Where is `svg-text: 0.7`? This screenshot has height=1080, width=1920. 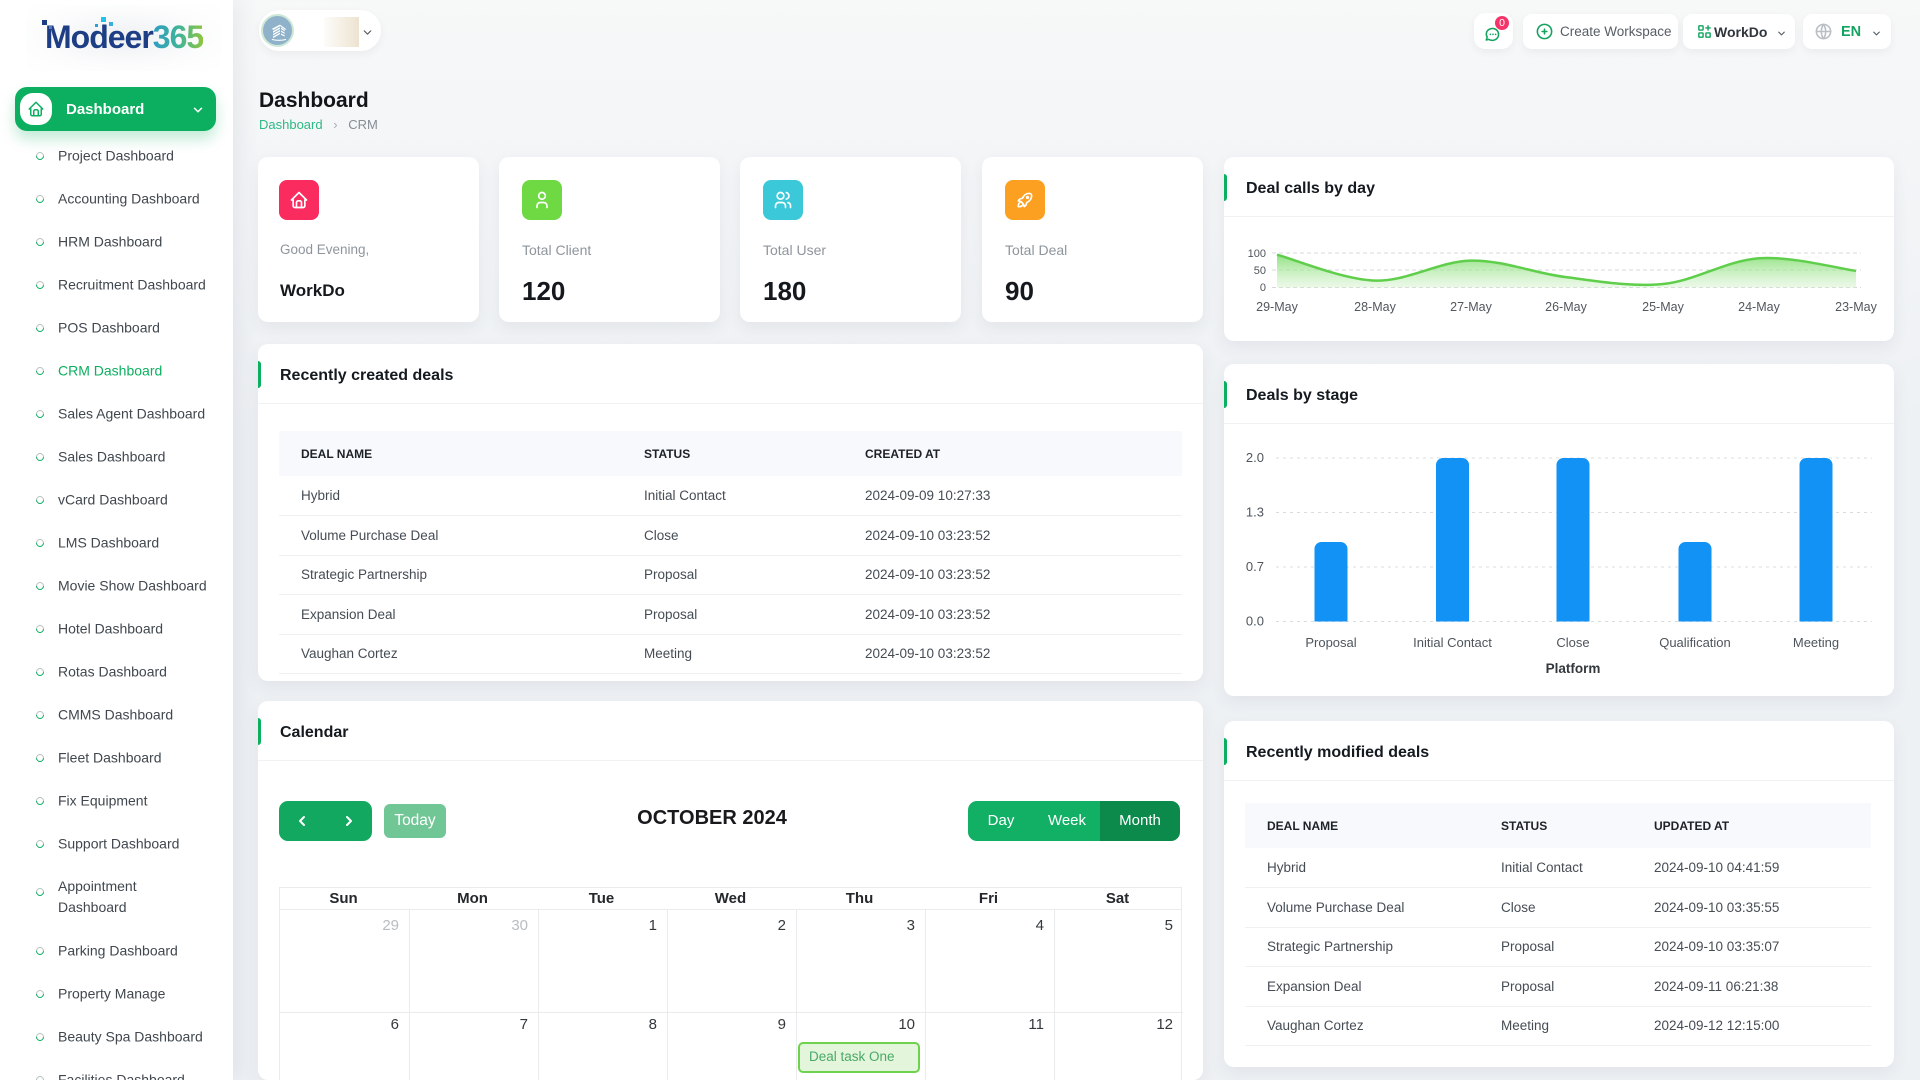 svg-text: 0.7 is located at coordinates (1255, 566).